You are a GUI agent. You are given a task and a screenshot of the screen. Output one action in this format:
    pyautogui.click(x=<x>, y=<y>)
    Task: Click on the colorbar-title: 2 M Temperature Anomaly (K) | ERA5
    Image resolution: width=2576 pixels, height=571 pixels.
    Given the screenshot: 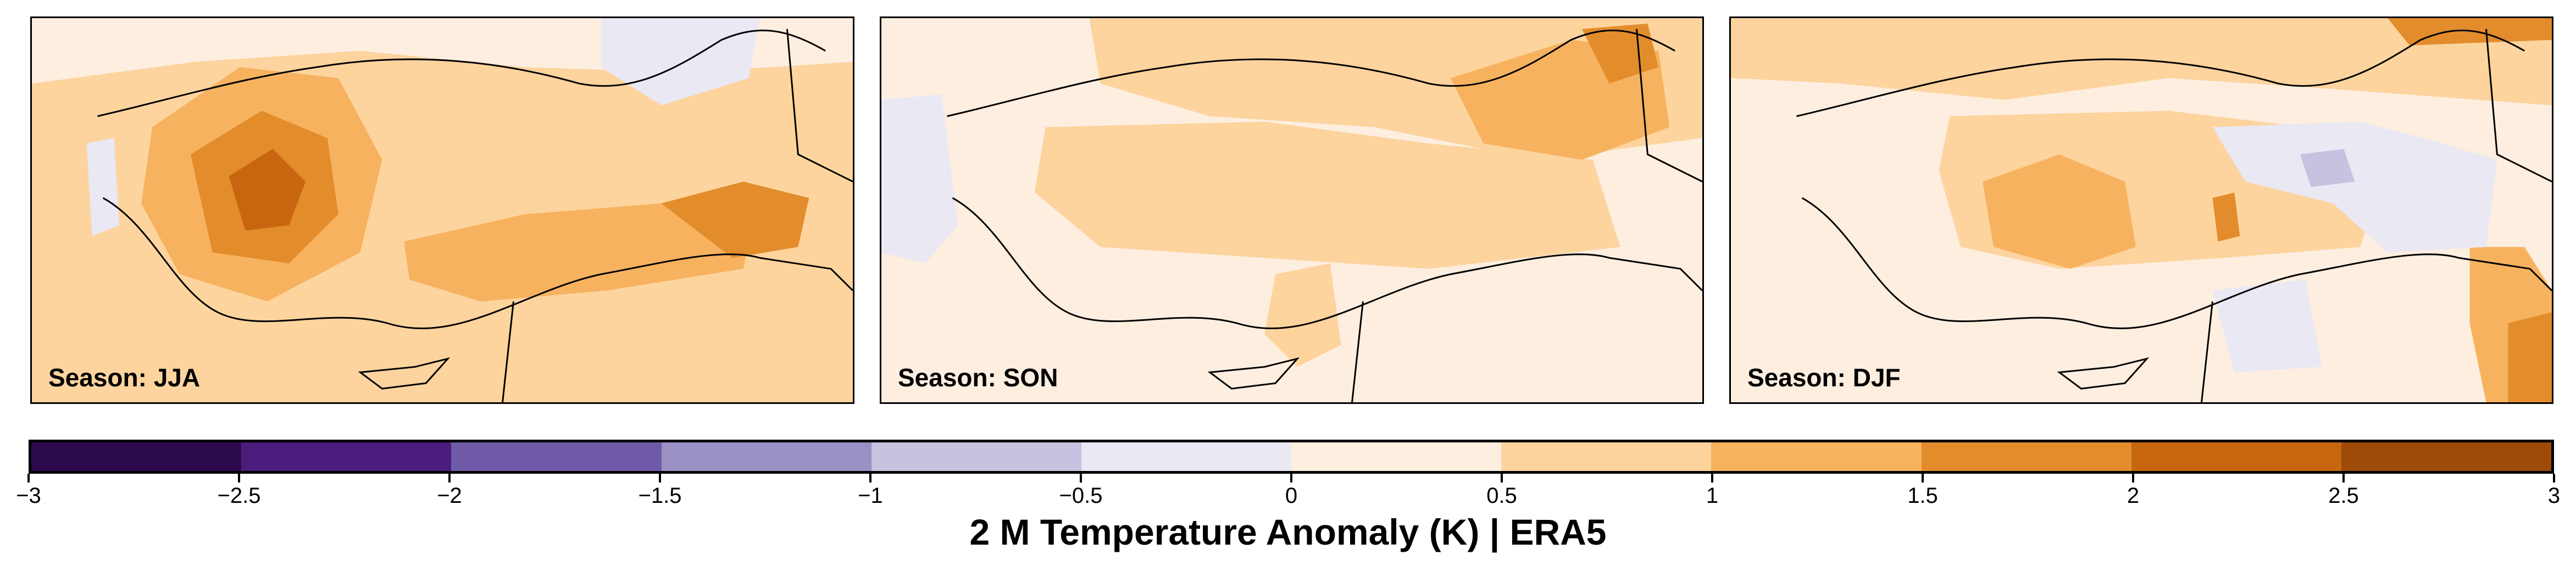 What is the action you would take?
    pyautogui.click(x=1288, y=532)
    